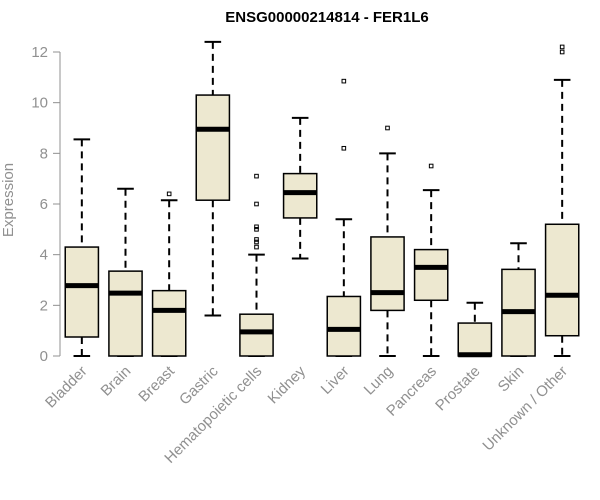 This screenshot has width=600, height=500. What do you see at coordinates (511, 379) in the screenshot?
I see `x-tick-label: Skin` at bounding box center [511, 379].